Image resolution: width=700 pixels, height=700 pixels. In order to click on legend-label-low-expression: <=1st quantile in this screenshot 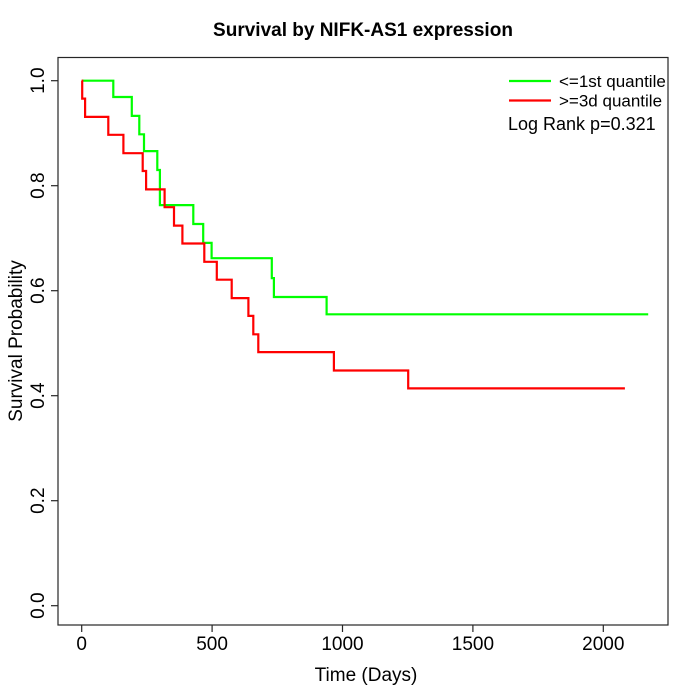, I will do `click(612, 81)`.